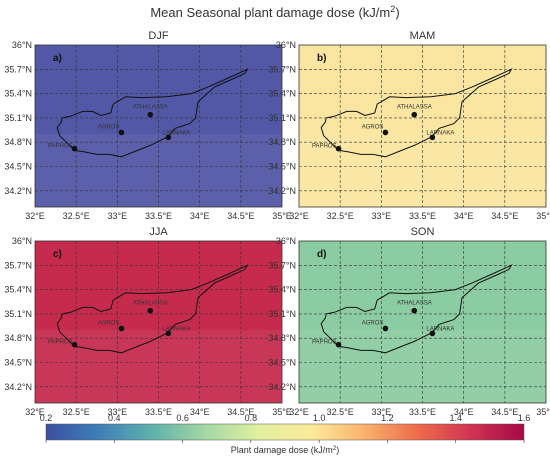  I want to click on panel-letter: b), so click(321, 58).